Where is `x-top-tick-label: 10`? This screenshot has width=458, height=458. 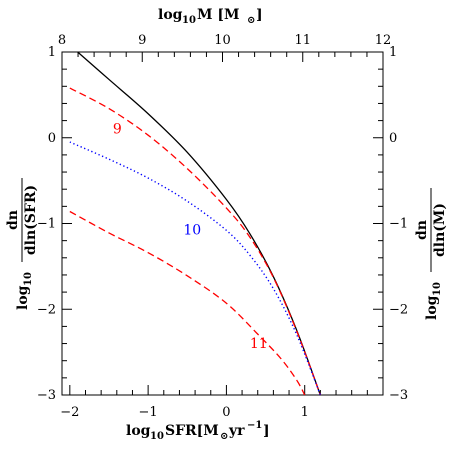 x-top-tick-label: 10 is located at coordinates (222, 40).